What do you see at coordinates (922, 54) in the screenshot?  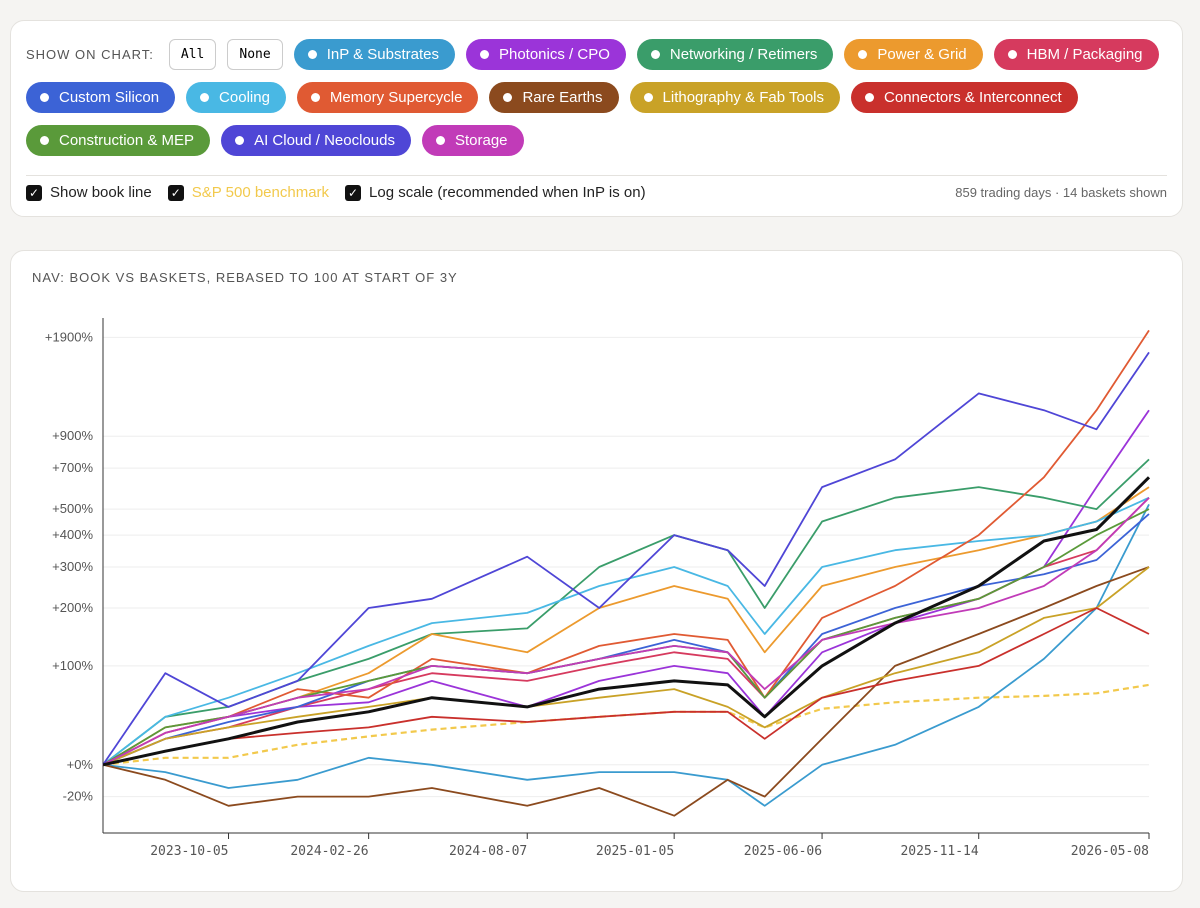 I see `chip-label: Power & Grid` at bounding box center [922, 54].